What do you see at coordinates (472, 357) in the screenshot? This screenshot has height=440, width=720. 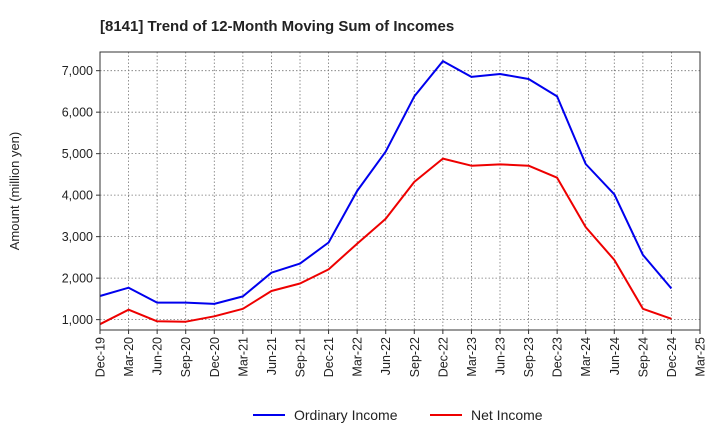 I see `x-tick-label: Mar-23` at bounding box center [472, 357].